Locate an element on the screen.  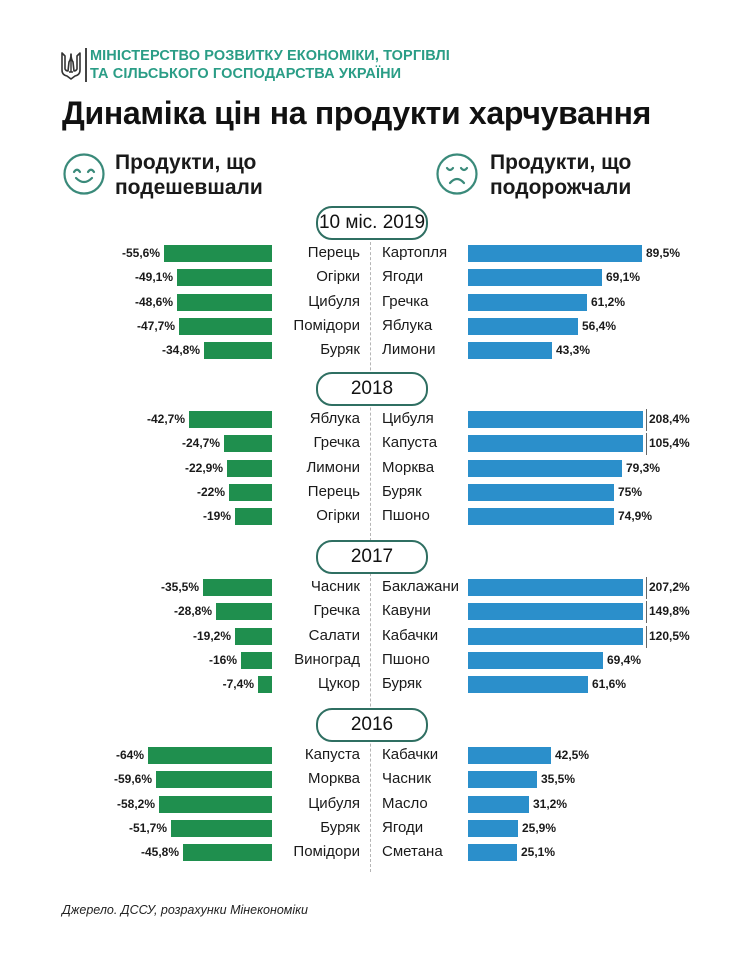
decrease-value-label: -58,2% is located at coordinates (135, 804).